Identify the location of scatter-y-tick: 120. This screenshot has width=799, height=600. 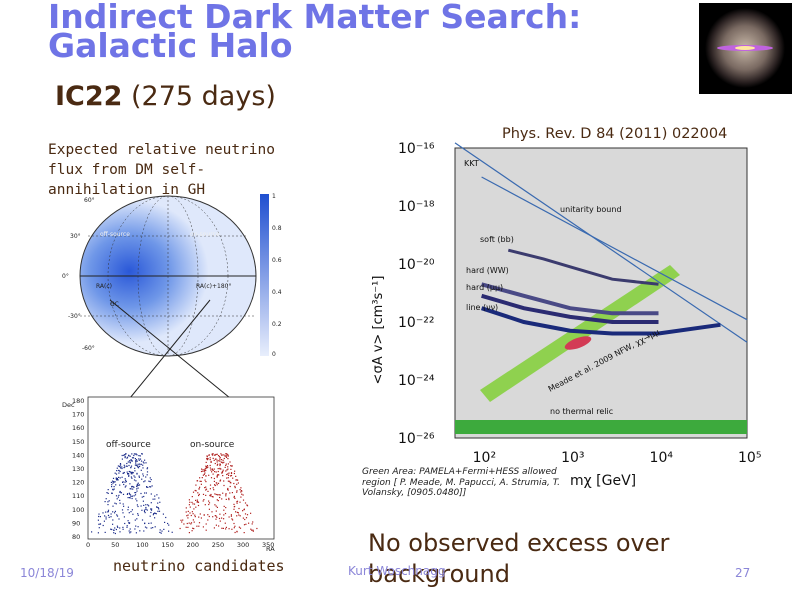
(78, 483).